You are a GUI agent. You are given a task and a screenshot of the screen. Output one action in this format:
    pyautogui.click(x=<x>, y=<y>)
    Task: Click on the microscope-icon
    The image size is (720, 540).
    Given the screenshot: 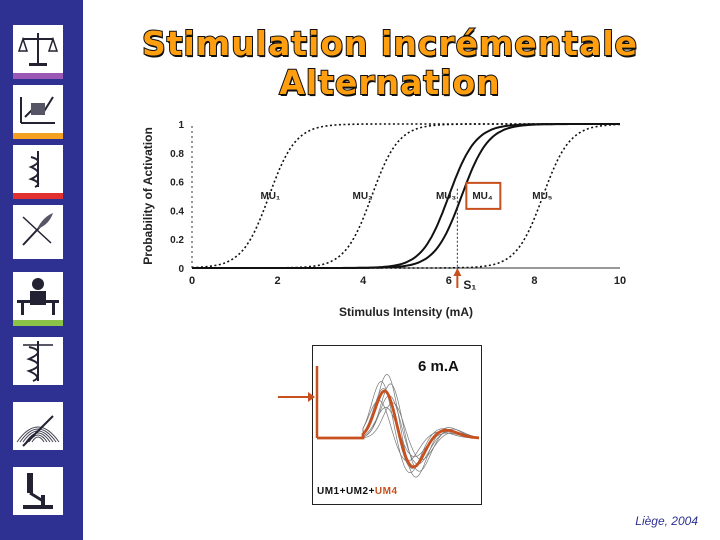 What is the action you would take?
    pyautogui.click(x=38, y=494)
    